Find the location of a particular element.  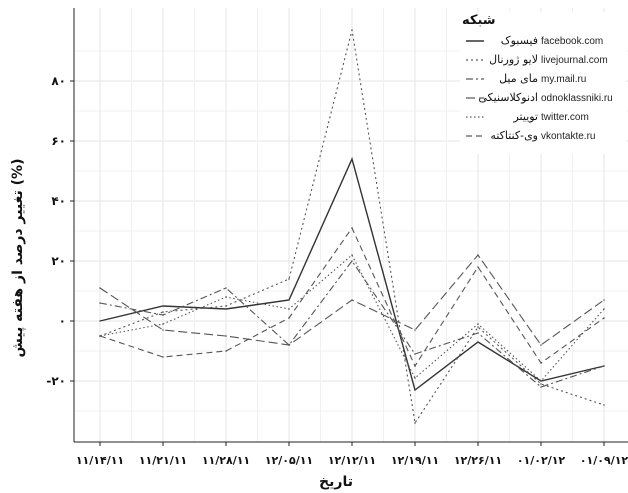

y-ticks: -۲۰ ۰ ۲۰ ۴۰ ۶۰ ۸۰ is located at coordinates (60, 231).